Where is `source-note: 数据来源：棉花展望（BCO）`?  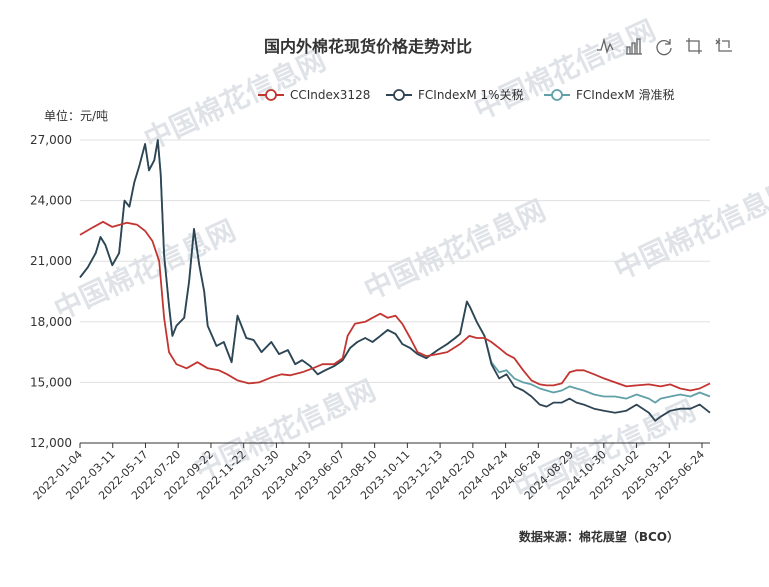 source-note: 数据来源：棉花展望（BCO） is located at coordinates (599, 536).